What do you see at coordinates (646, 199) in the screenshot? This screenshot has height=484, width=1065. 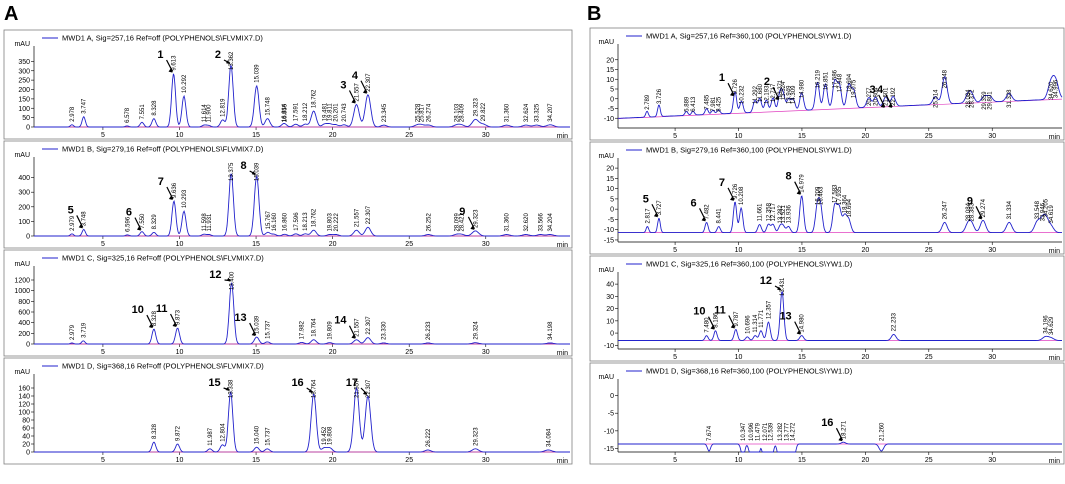 I see `peak-number: 5` at bounding box center [646, 199].